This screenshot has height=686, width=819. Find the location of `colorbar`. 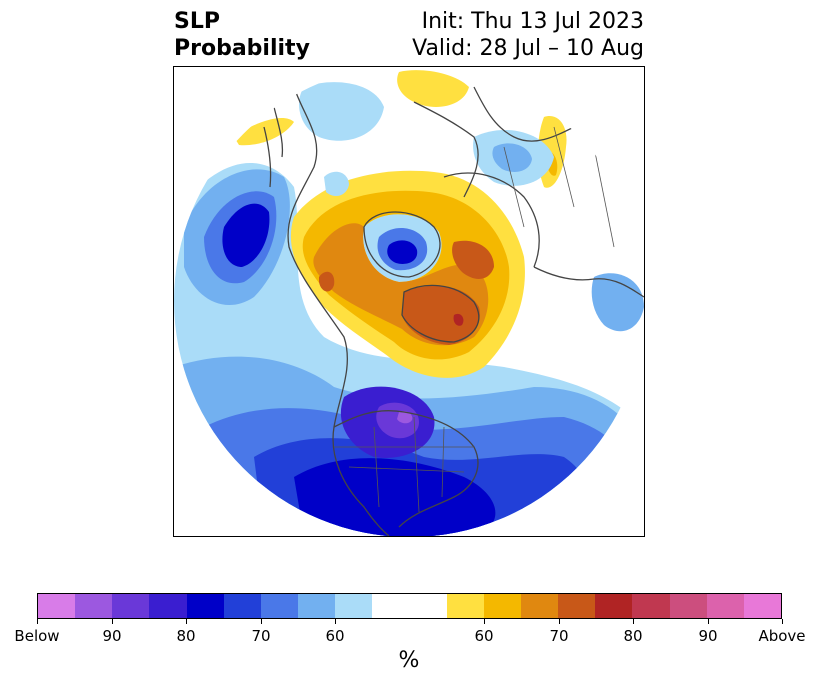

colorbar is located at coordinates (409, 606).